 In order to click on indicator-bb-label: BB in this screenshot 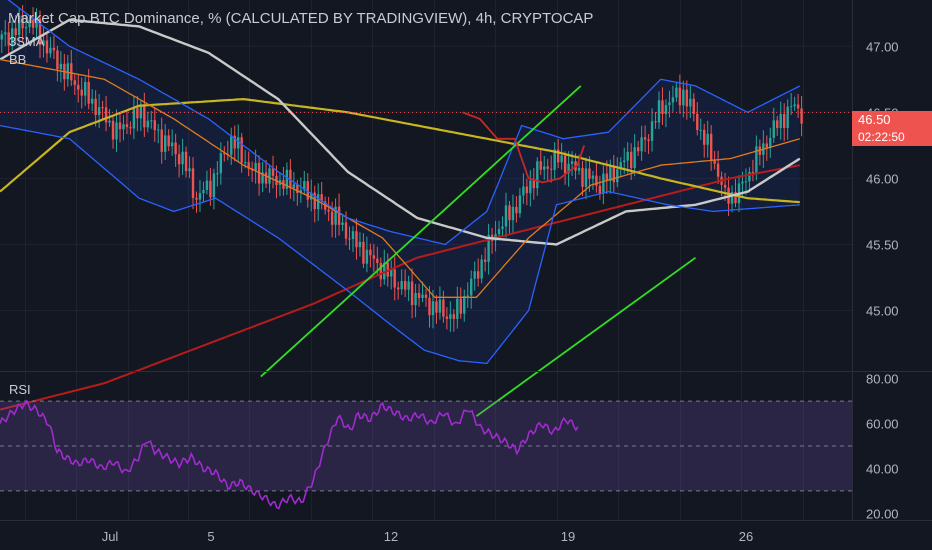, I will do `click(18, 59)`.